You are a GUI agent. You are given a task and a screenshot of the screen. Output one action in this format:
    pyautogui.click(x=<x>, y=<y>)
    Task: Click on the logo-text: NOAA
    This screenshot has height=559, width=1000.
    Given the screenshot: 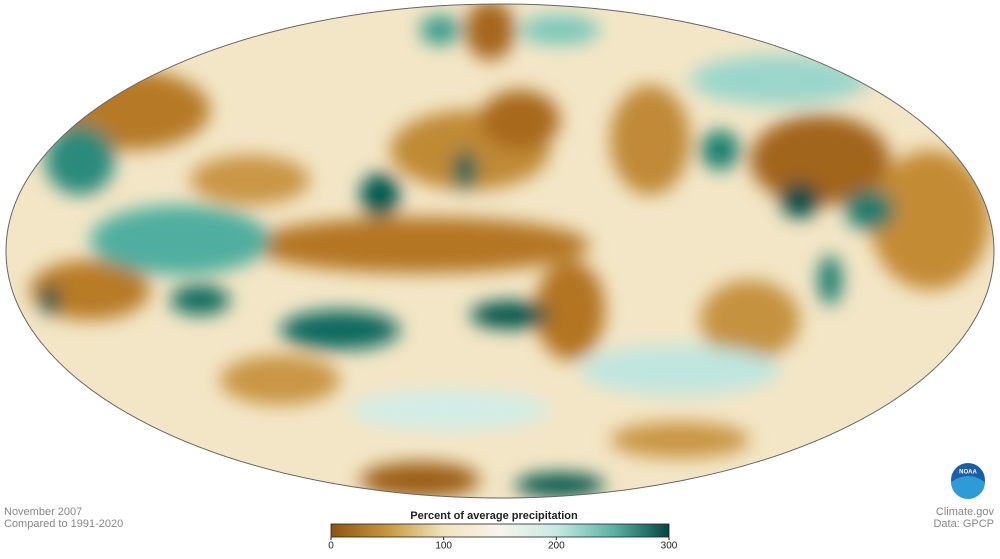 What is the action you would take?
    pyautogui.click(x=968, y=473)
    